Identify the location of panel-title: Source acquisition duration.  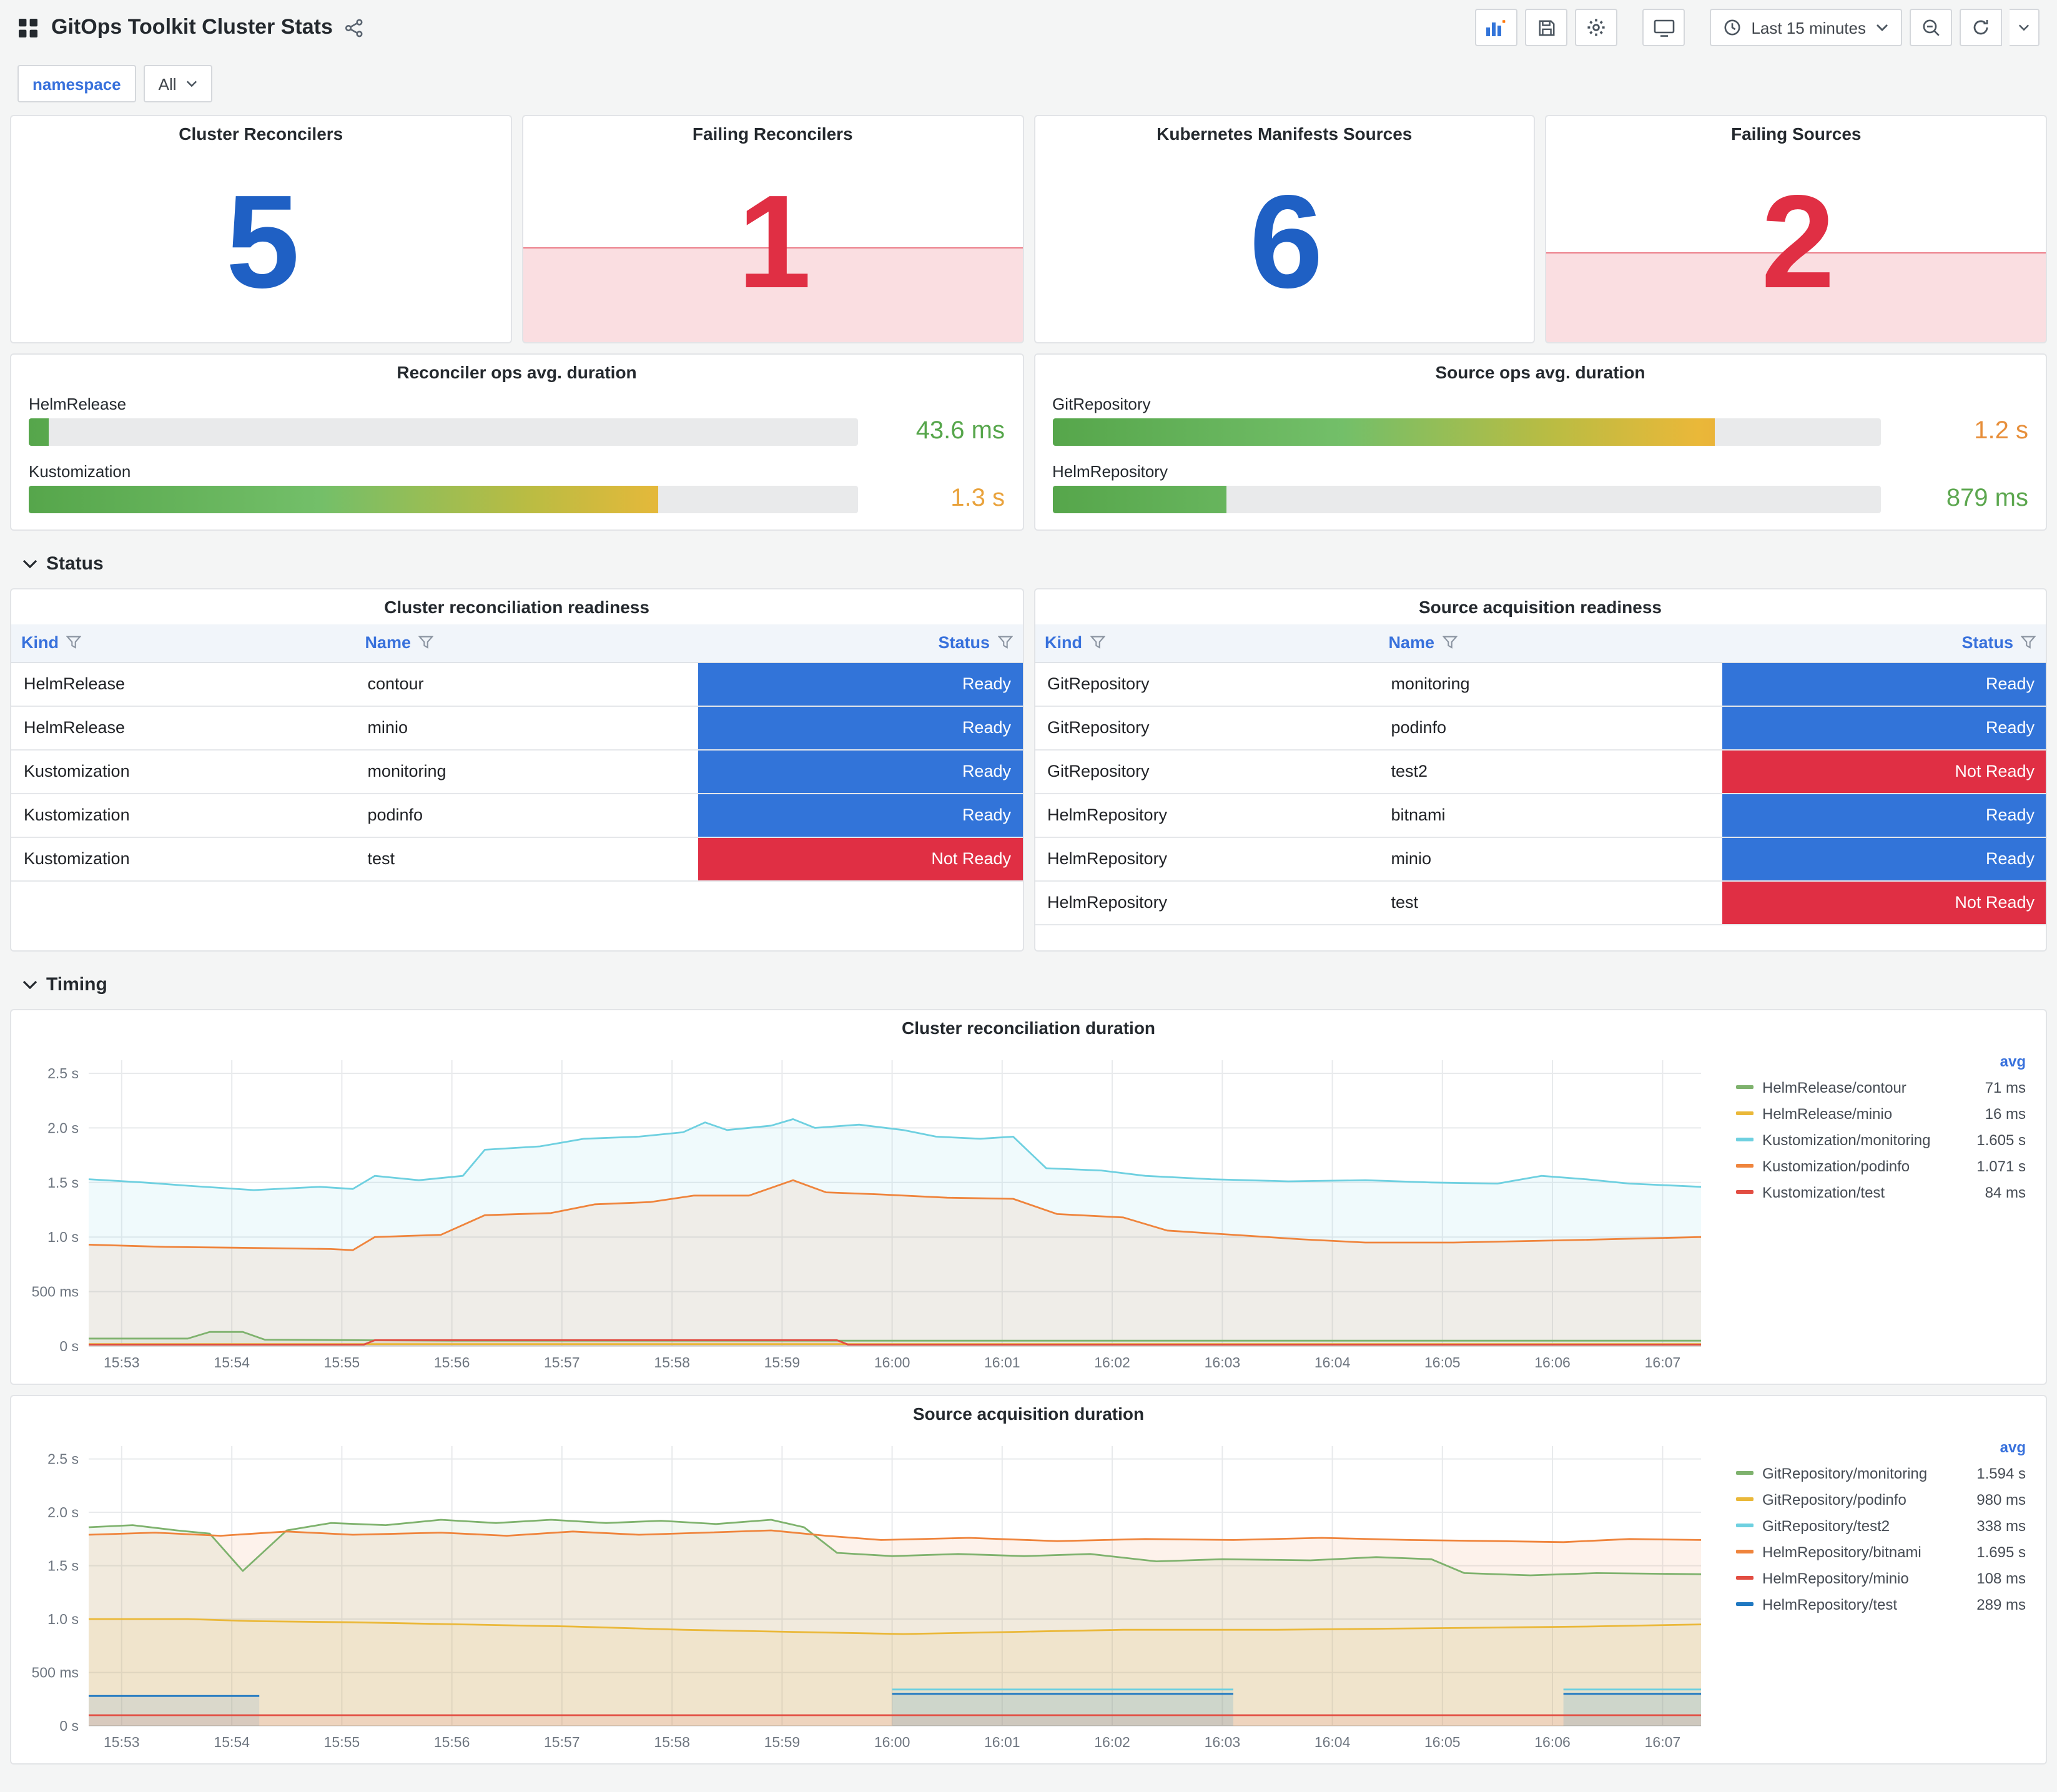
(1028, 1414).